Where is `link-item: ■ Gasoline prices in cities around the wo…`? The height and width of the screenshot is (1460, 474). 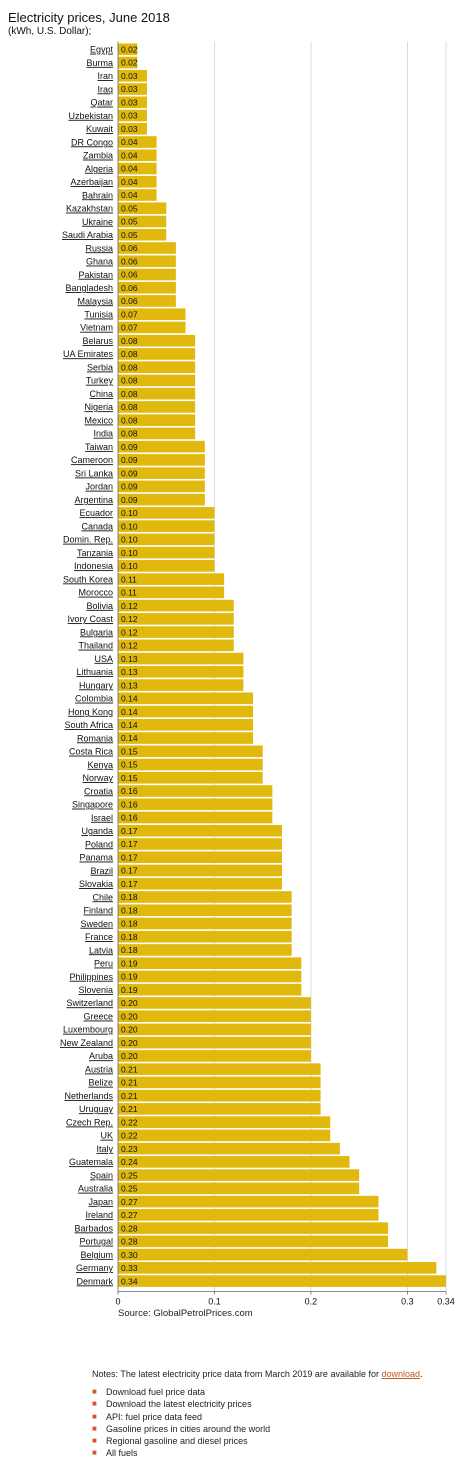
link-item: ■ Gasoline prices in cities around the wo… is located at coordinates (181, 1429).